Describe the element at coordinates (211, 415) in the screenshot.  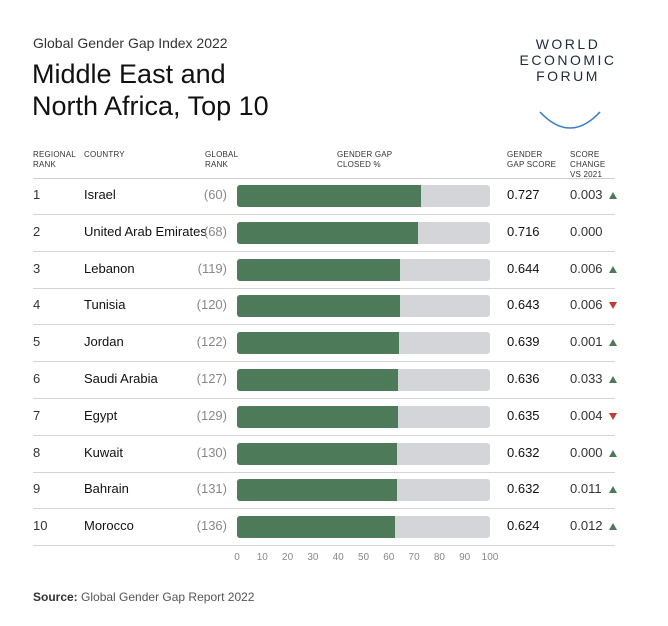
I see `global-rank: (129)` at that location.